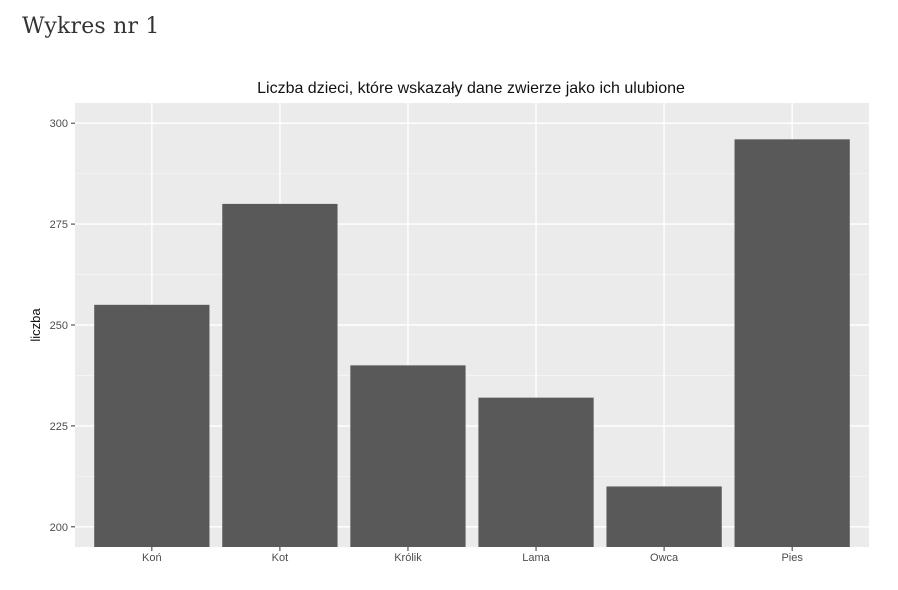  I want to click on bar-pies, so click(792, 343).